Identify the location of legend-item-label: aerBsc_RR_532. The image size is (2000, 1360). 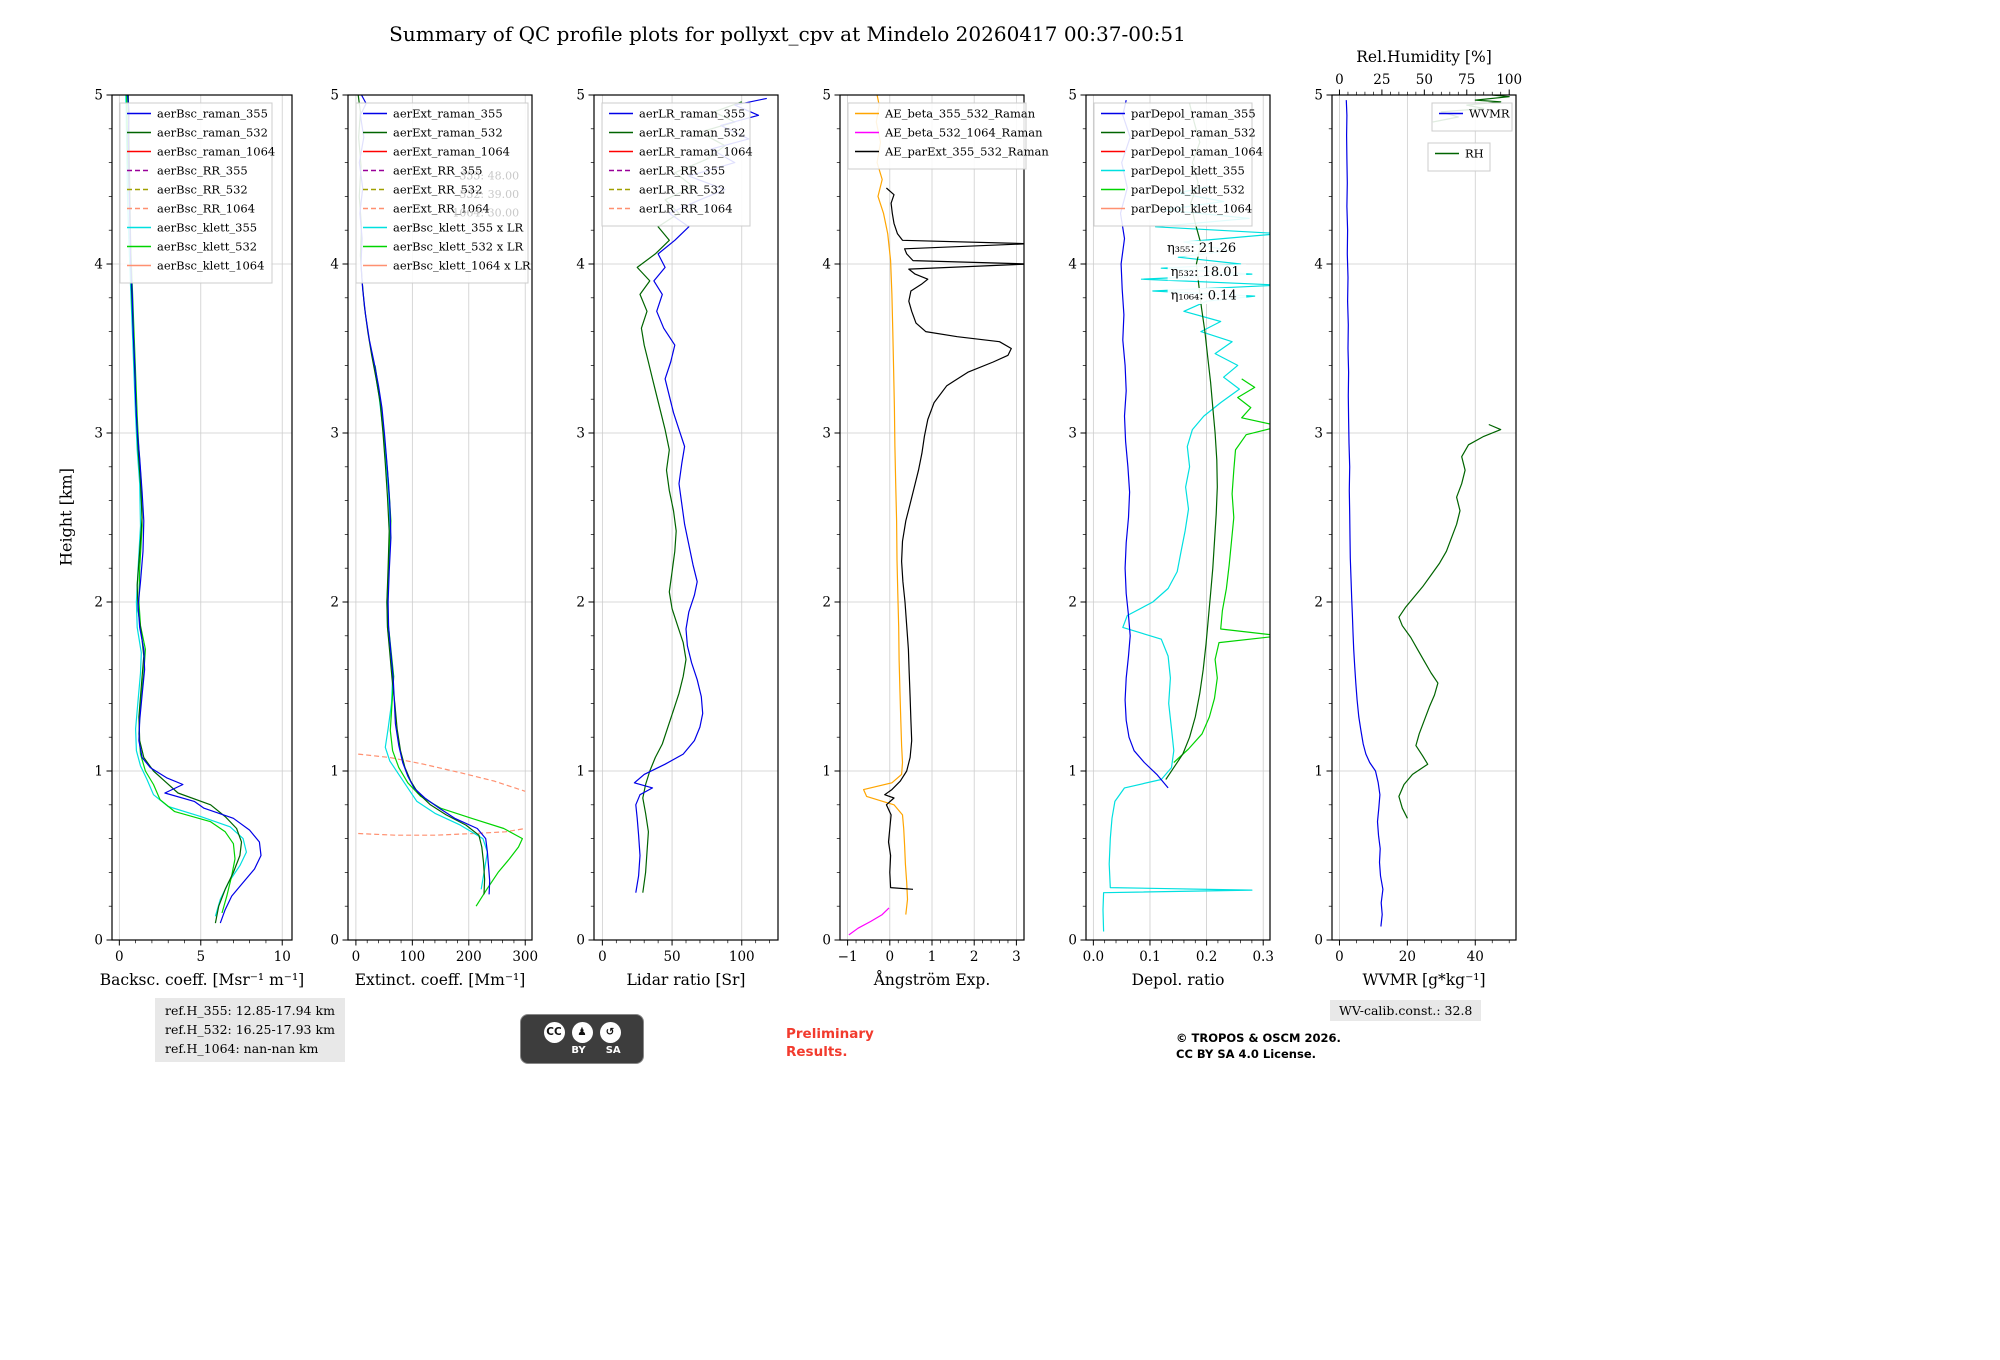
(202, 190).